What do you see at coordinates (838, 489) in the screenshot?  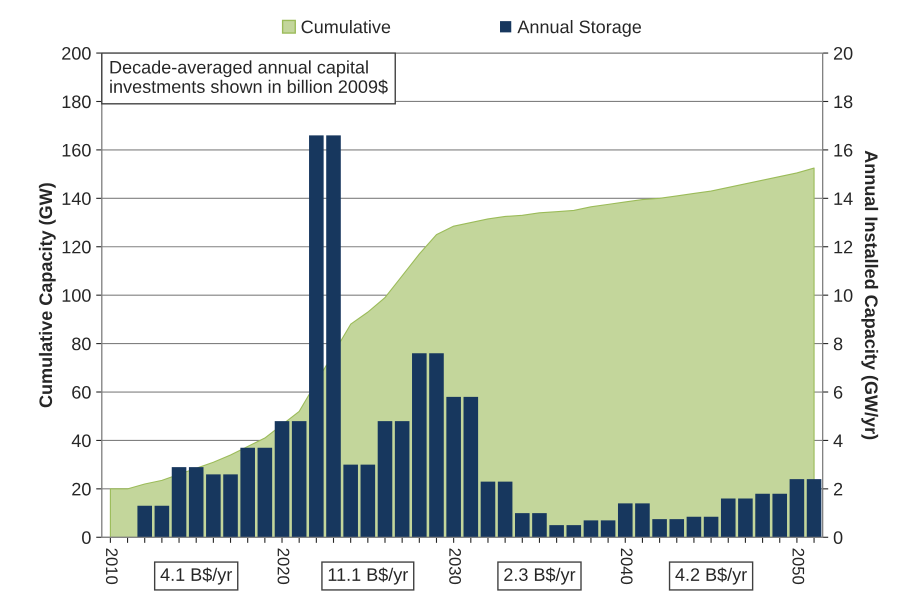 I see `y2-tick-label: 2` at bounding box center [838, 489].